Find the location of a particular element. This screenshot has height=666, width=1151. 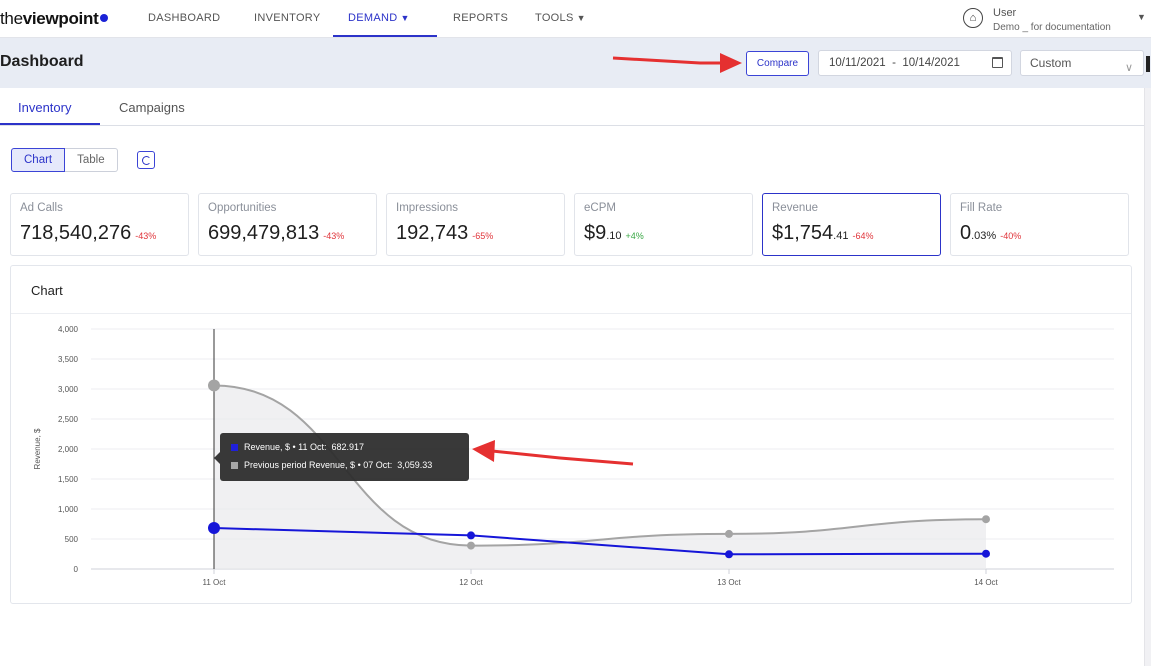

metric-value: $1,754.41 -64% is located at coordinates (822, 233).